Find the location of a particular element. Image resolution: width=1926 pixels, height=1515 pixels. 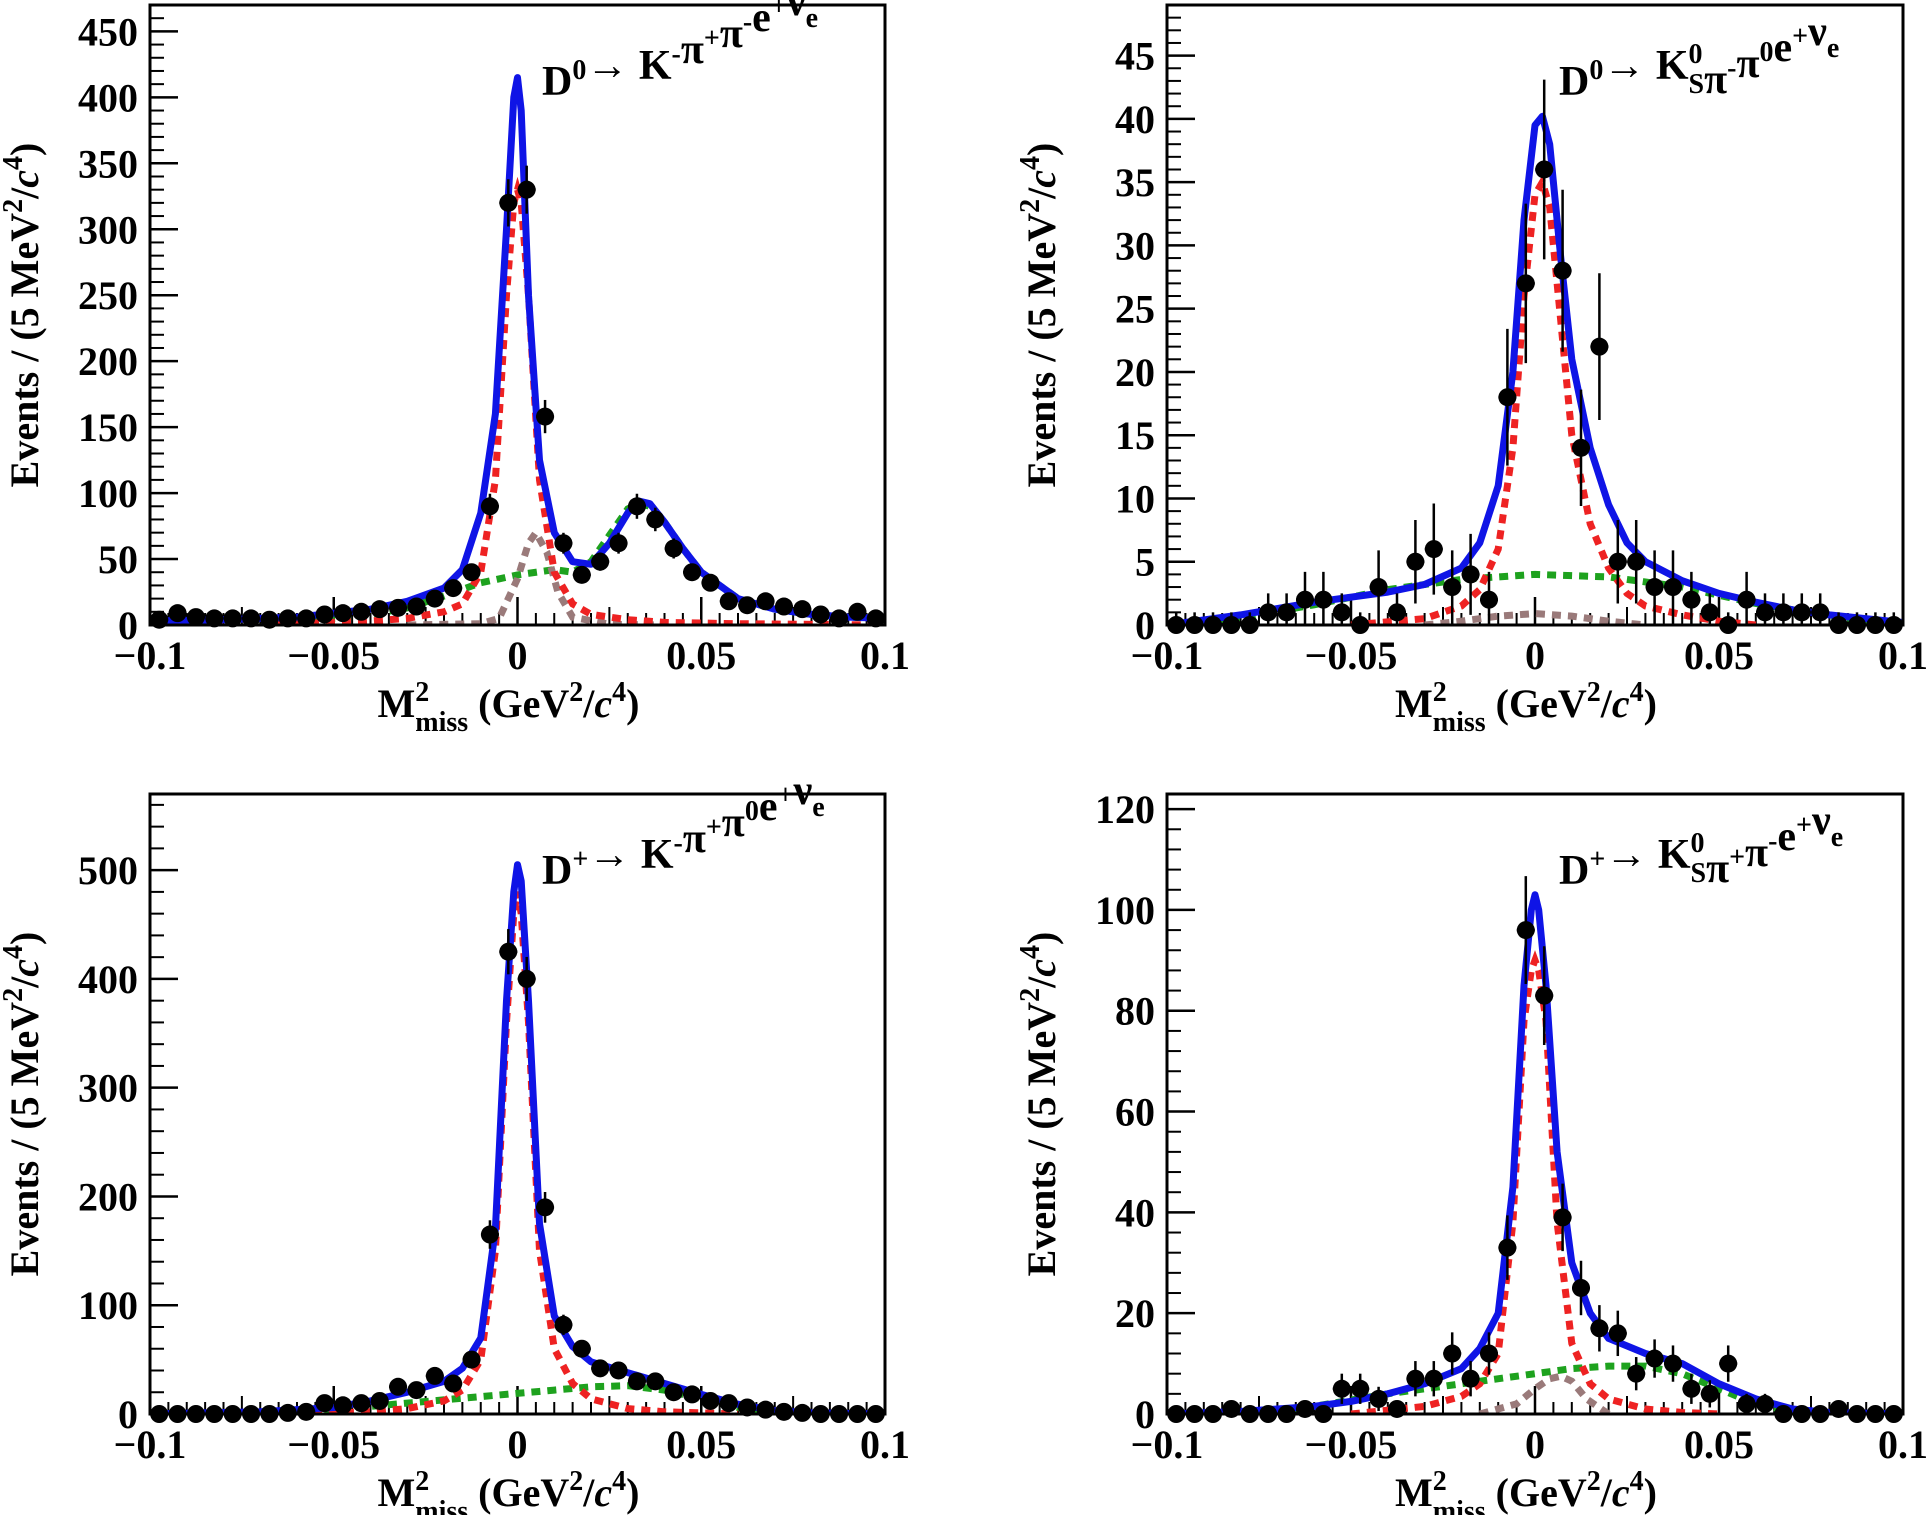

signal-curve is located at coordinates (517, 1152).